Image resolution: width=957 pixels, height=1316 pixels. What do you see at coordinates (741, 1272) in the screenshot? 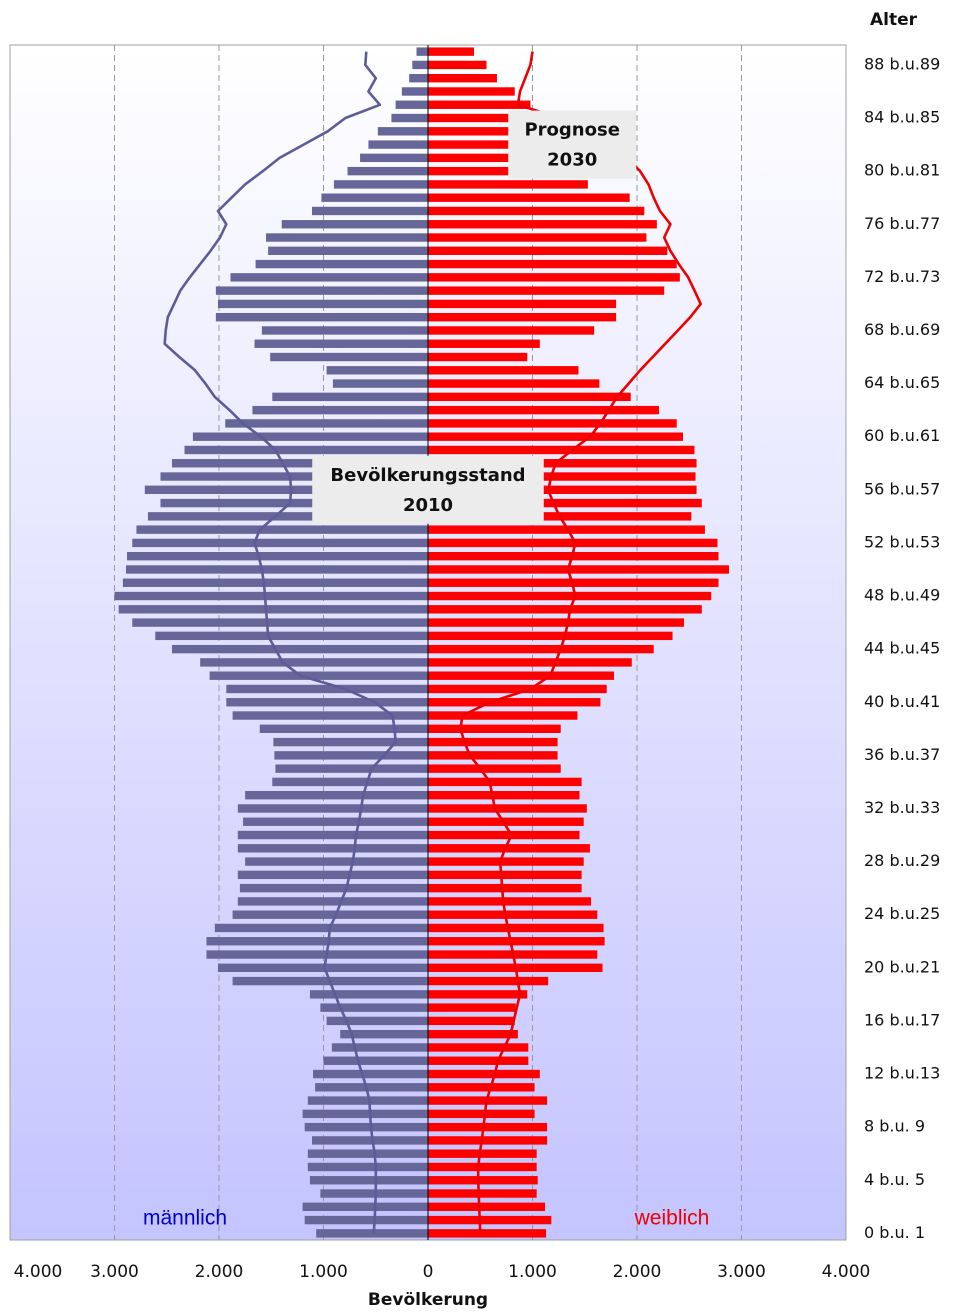
I see `x-tick-label: 3.000` at bounding box center [741, 1272].